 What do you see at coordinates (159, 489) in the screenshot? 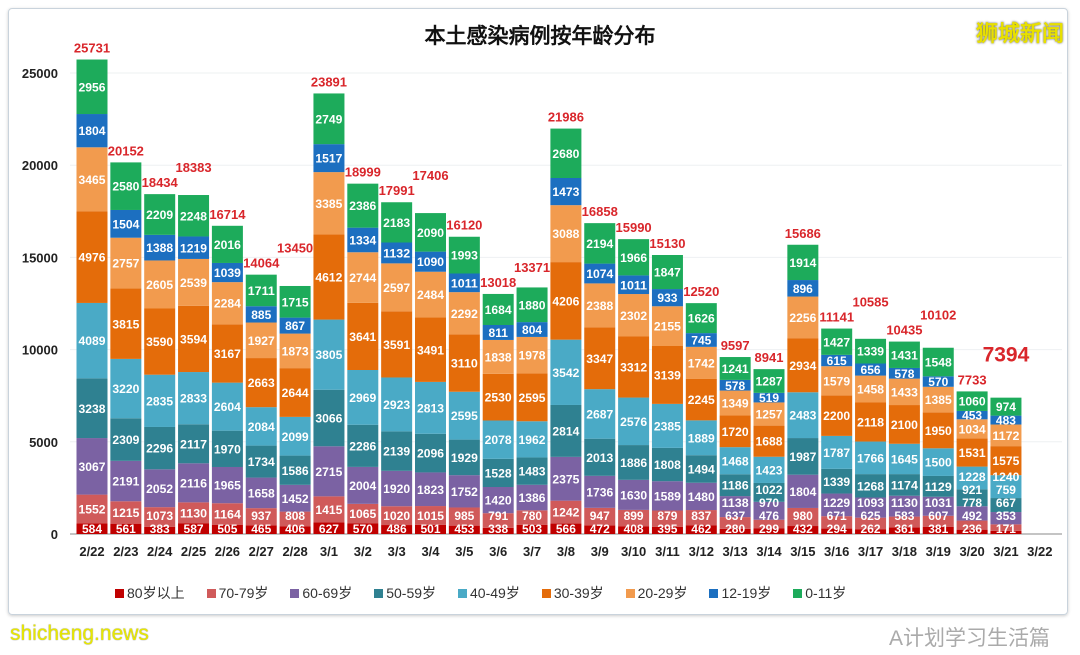
I see `segment-value-label: 2052` at bounding box center [159, 489].